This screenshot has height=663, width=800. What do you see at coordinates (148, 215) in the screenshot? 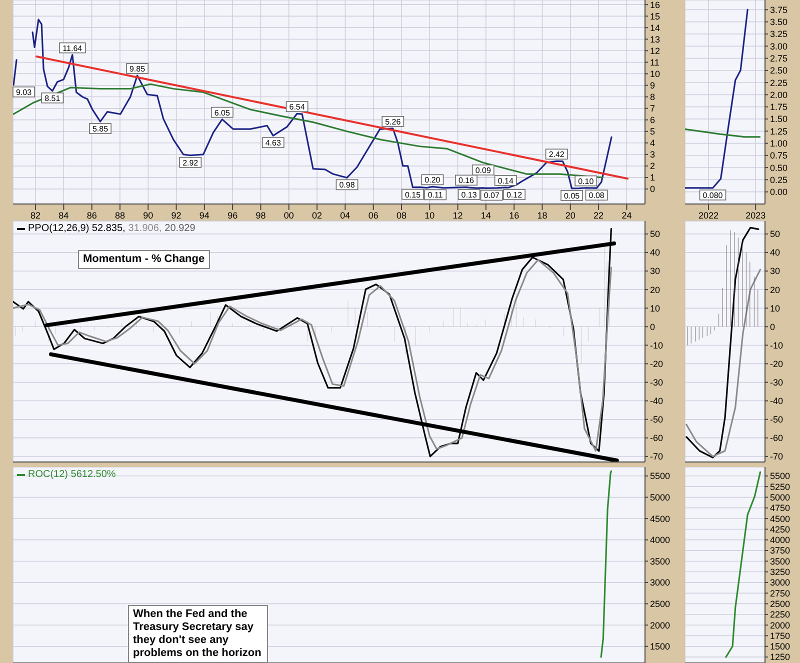
I see `x-tick-label: 90` at bounding box center [148, 215].